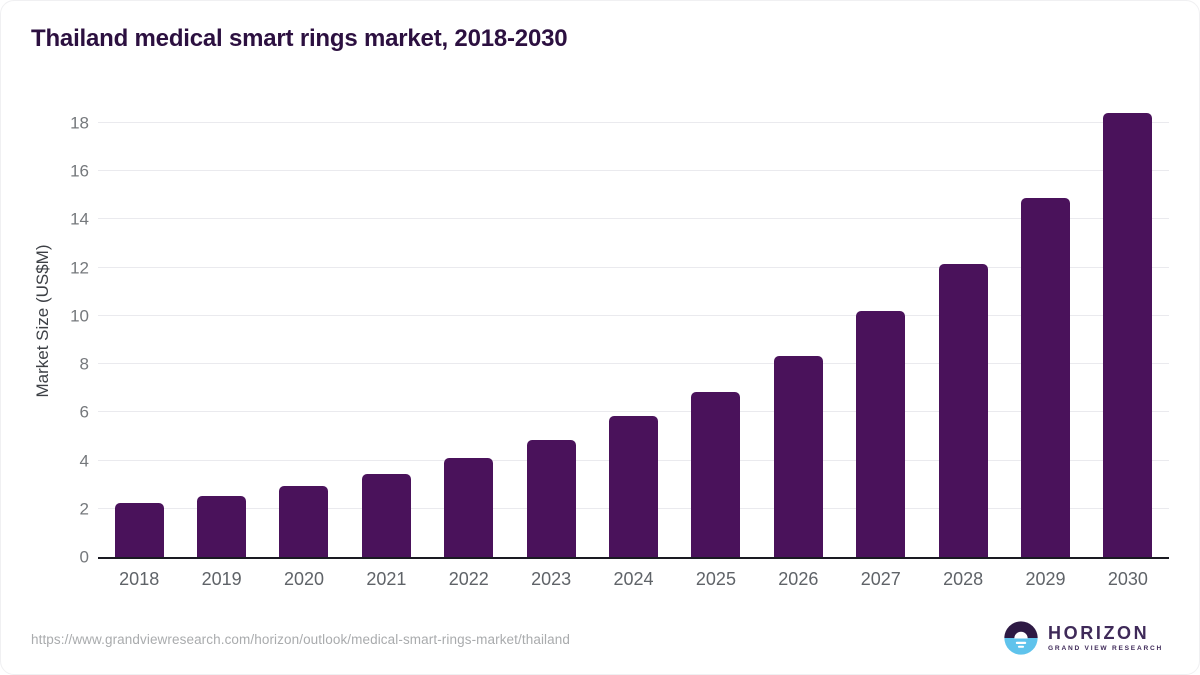 The width and height of the screenshot is (1200, 675). What do you see at coordinates (469, 507) in the screenshot?
I see `bar-2022` at bounding box center [469, 507].